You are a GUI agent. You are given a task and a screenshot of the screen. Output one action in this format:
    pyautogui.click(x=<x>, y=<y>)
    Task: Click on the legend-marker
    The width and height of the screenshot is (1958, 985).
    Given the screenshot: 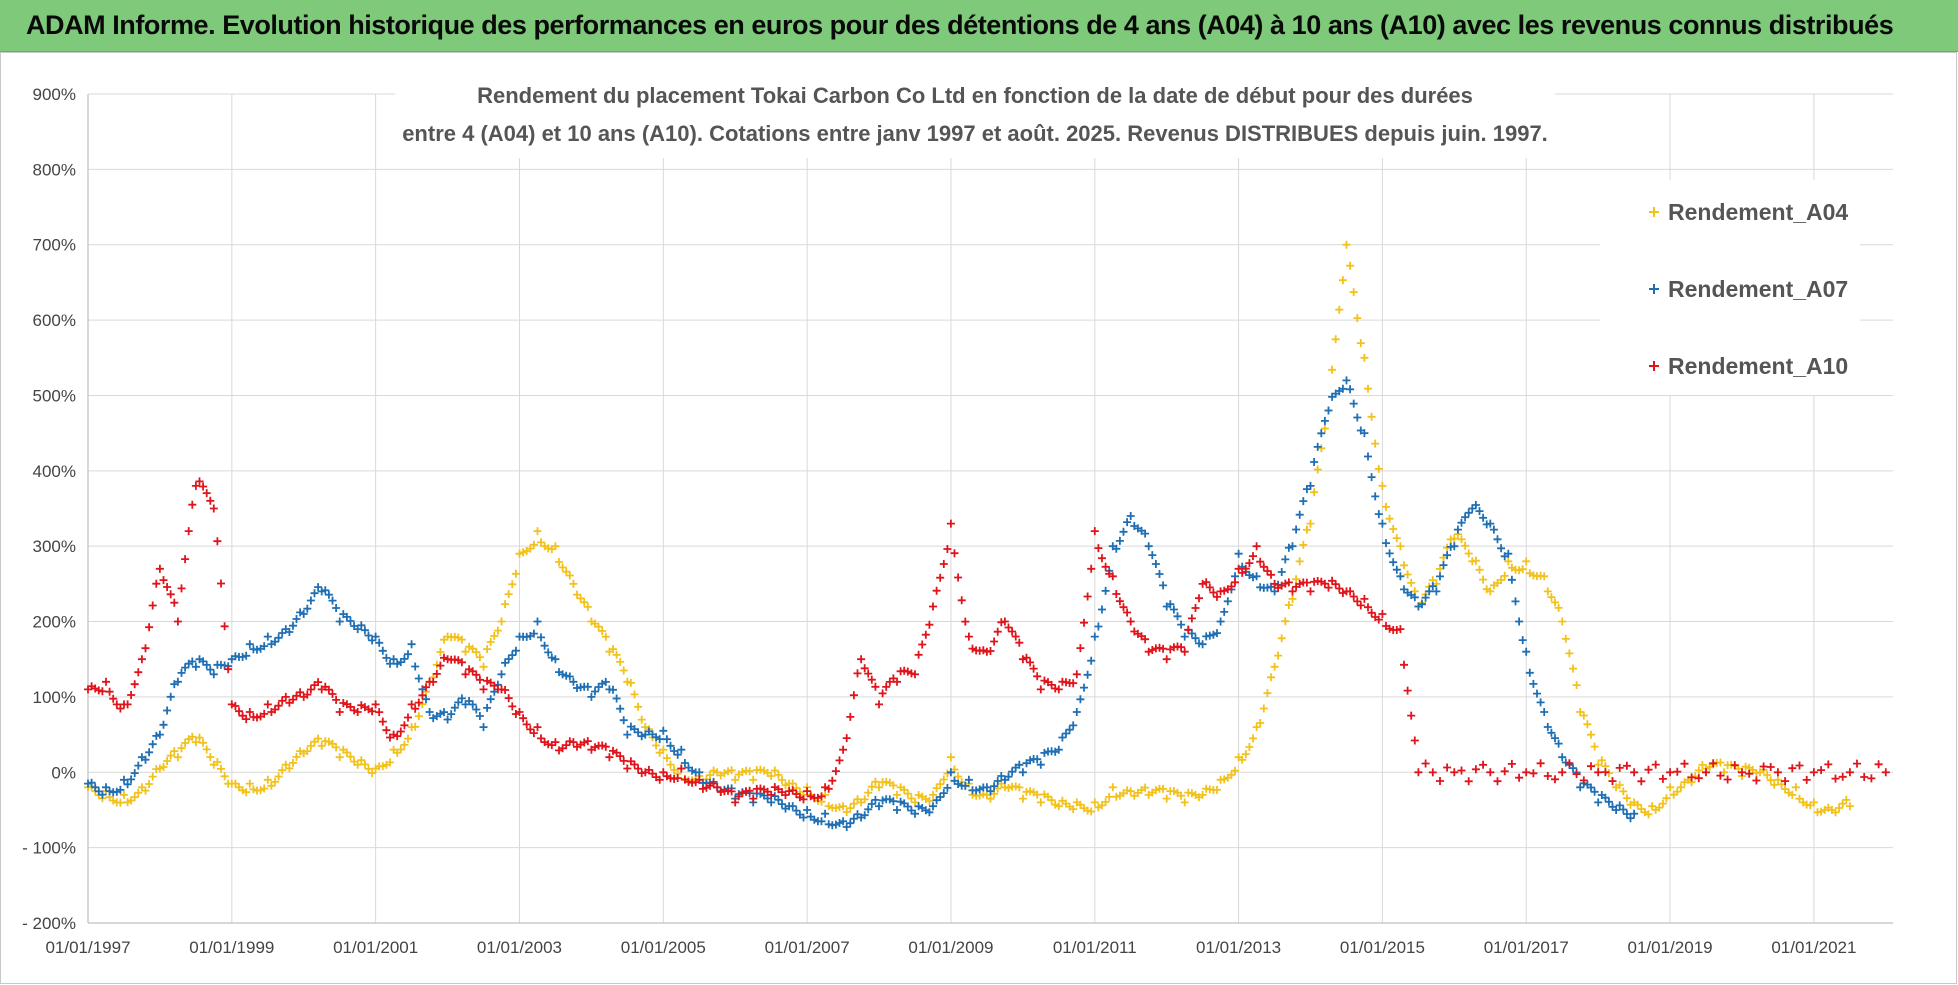 What is the action you would take?
    pyautogui.click(x=1654, y=289)
    